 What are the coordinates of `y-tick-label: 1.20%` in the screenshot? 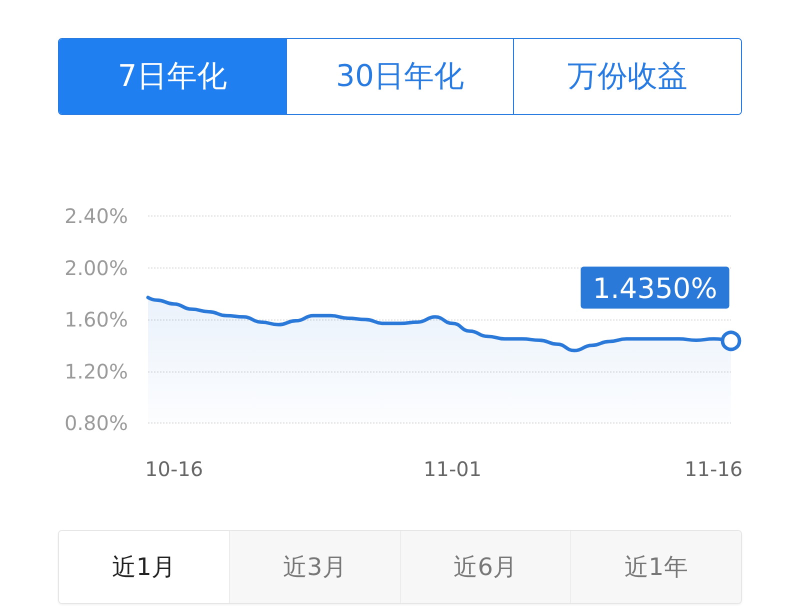 It's located at (96, 371).